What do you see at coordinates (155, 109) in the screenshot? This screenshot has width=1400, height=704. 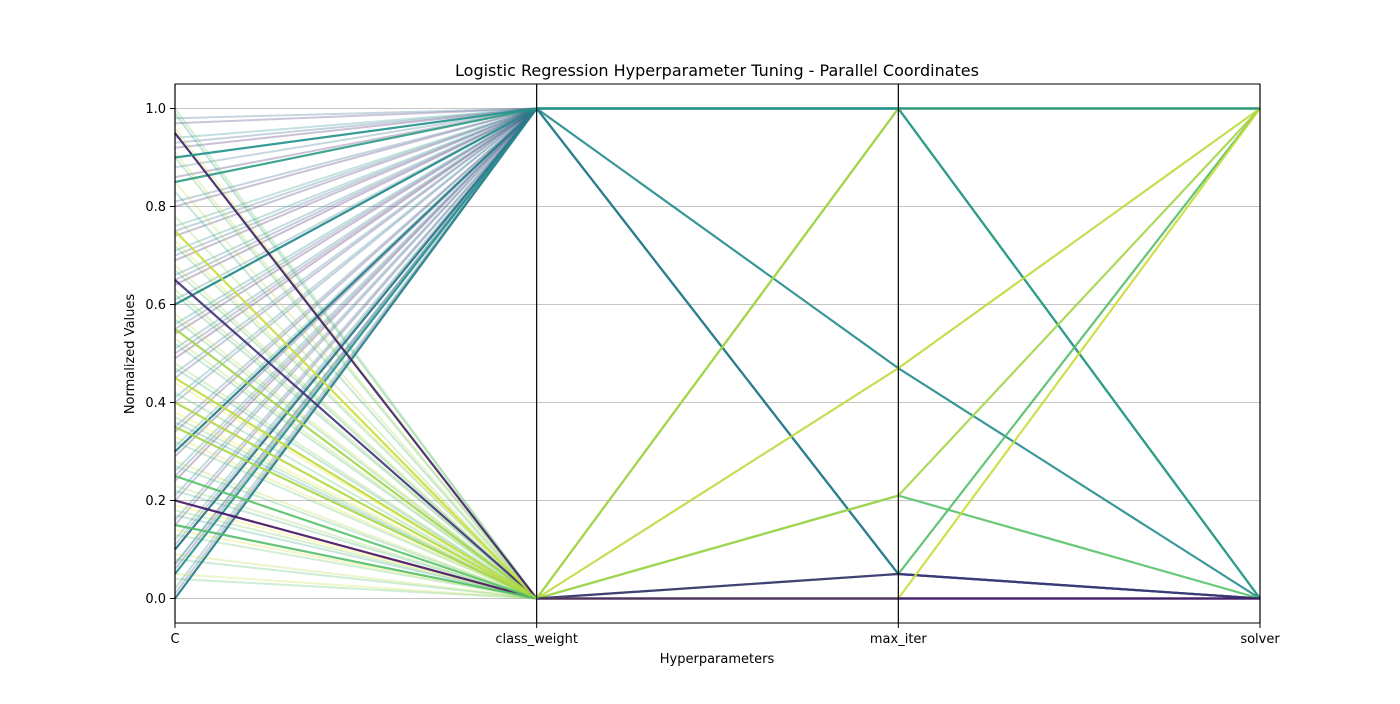 I see `y-tick-label-5: 1.0` at bounding box center [155, 109].